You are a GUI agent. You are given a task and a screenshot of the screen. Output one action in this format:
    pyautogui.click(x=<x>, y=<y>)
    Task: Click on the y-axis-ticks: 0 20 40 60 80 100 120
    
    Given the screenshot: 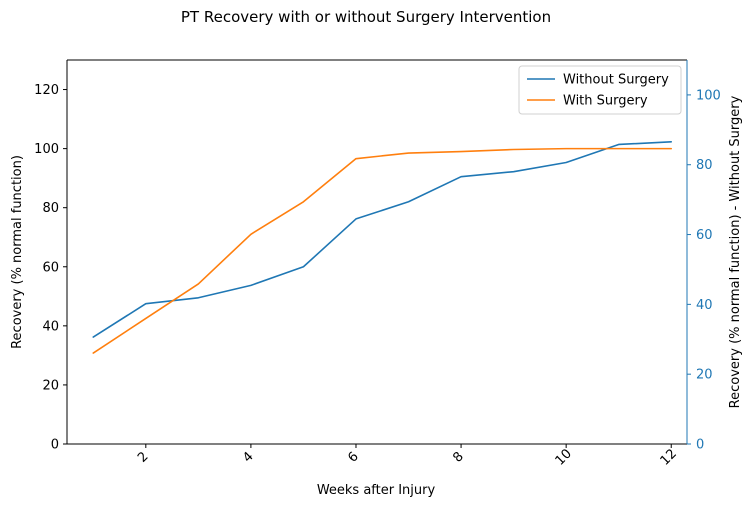 What is the action you would take?
    pyautogui.click(x=50, y=268)
    